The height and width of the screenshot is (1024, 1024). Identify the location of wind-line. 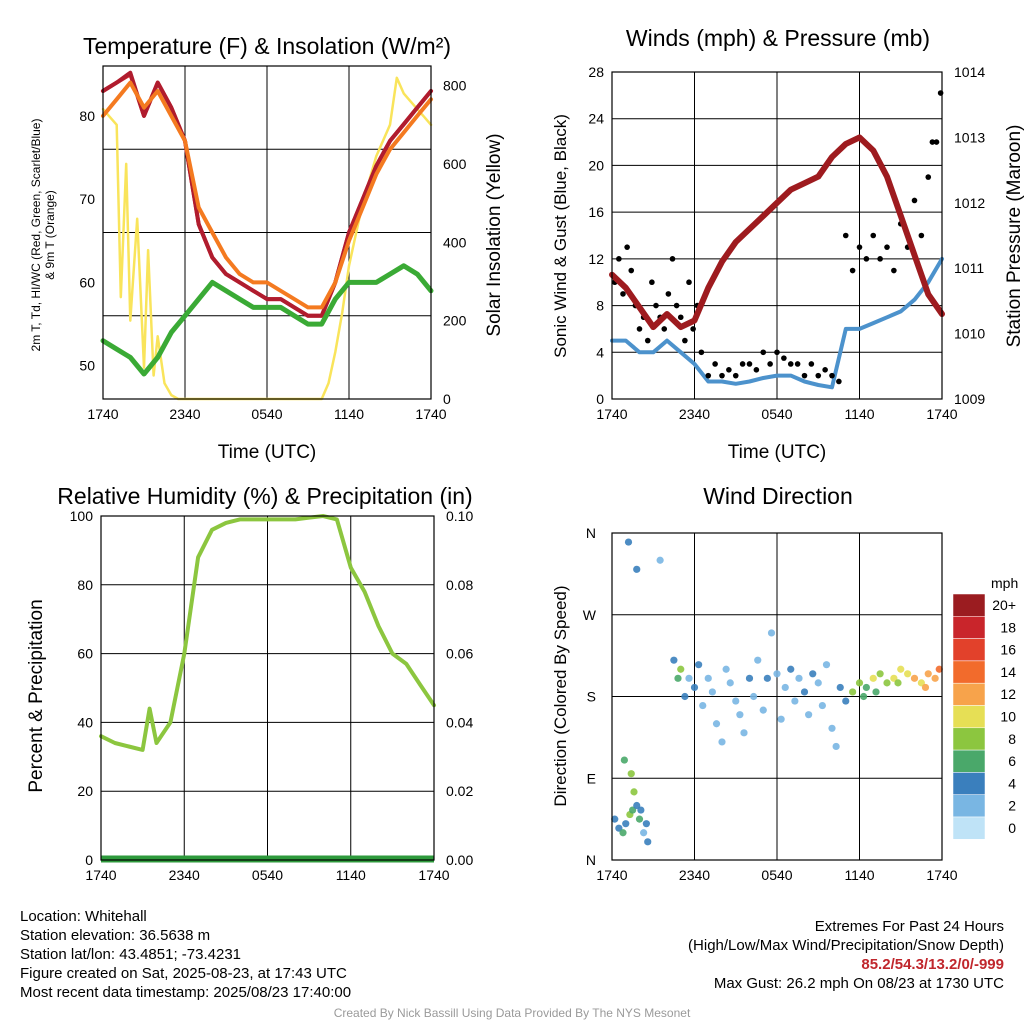
(777, 323).